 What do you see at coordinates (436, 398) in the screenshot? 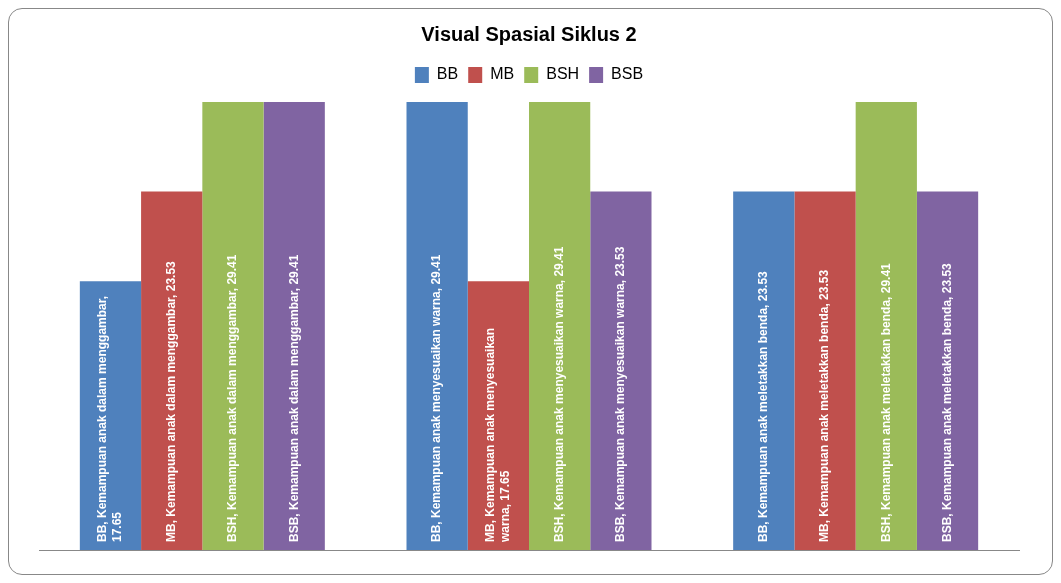
I see `data-label: BB, Kemampuan anak menyesuaikan warna, 29.41` at bounding box center [436, 398].